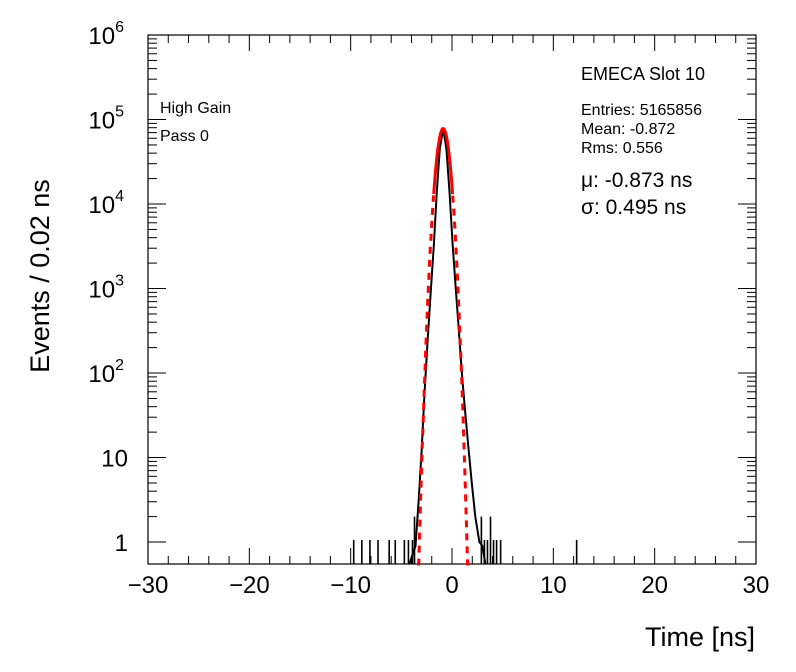 The width and height of the screenshot is (796, 672). Describe the element at coordinates (633, 207) in the screenshot. I see `fit-sigma: σ: 0.495 ns` at that location.